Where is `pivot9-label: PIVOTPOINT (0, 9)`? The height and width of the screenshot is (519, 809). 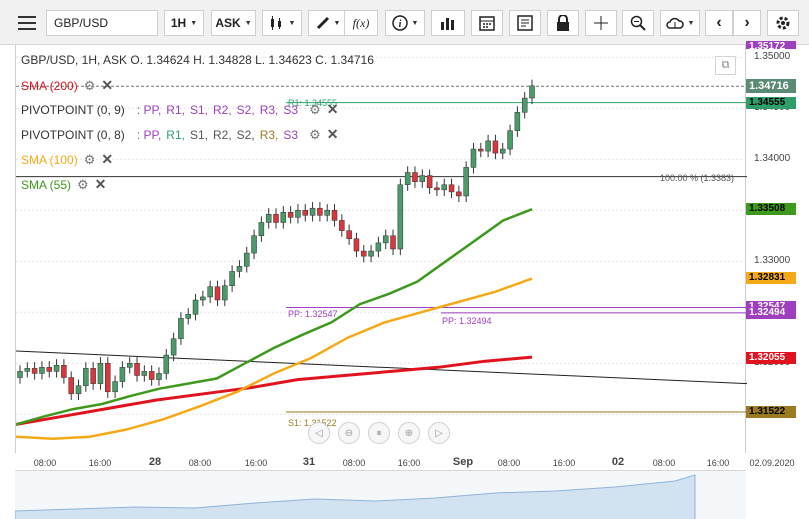
pivot9-label: PIVOTPOINT (0, 9) is located at coordinates (73, 109).